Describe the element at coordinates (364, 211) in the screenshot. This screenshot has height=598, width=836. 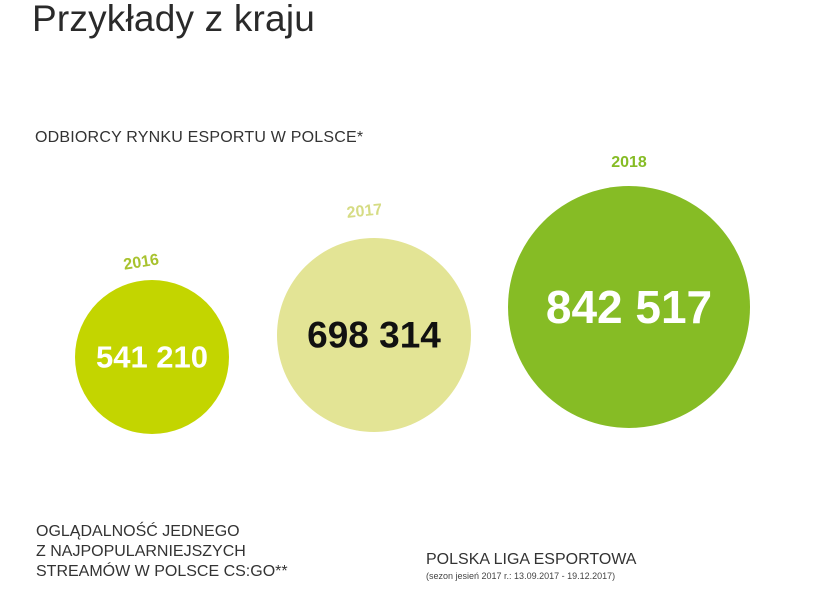
I see `year-label-2017: 2017` at that location.